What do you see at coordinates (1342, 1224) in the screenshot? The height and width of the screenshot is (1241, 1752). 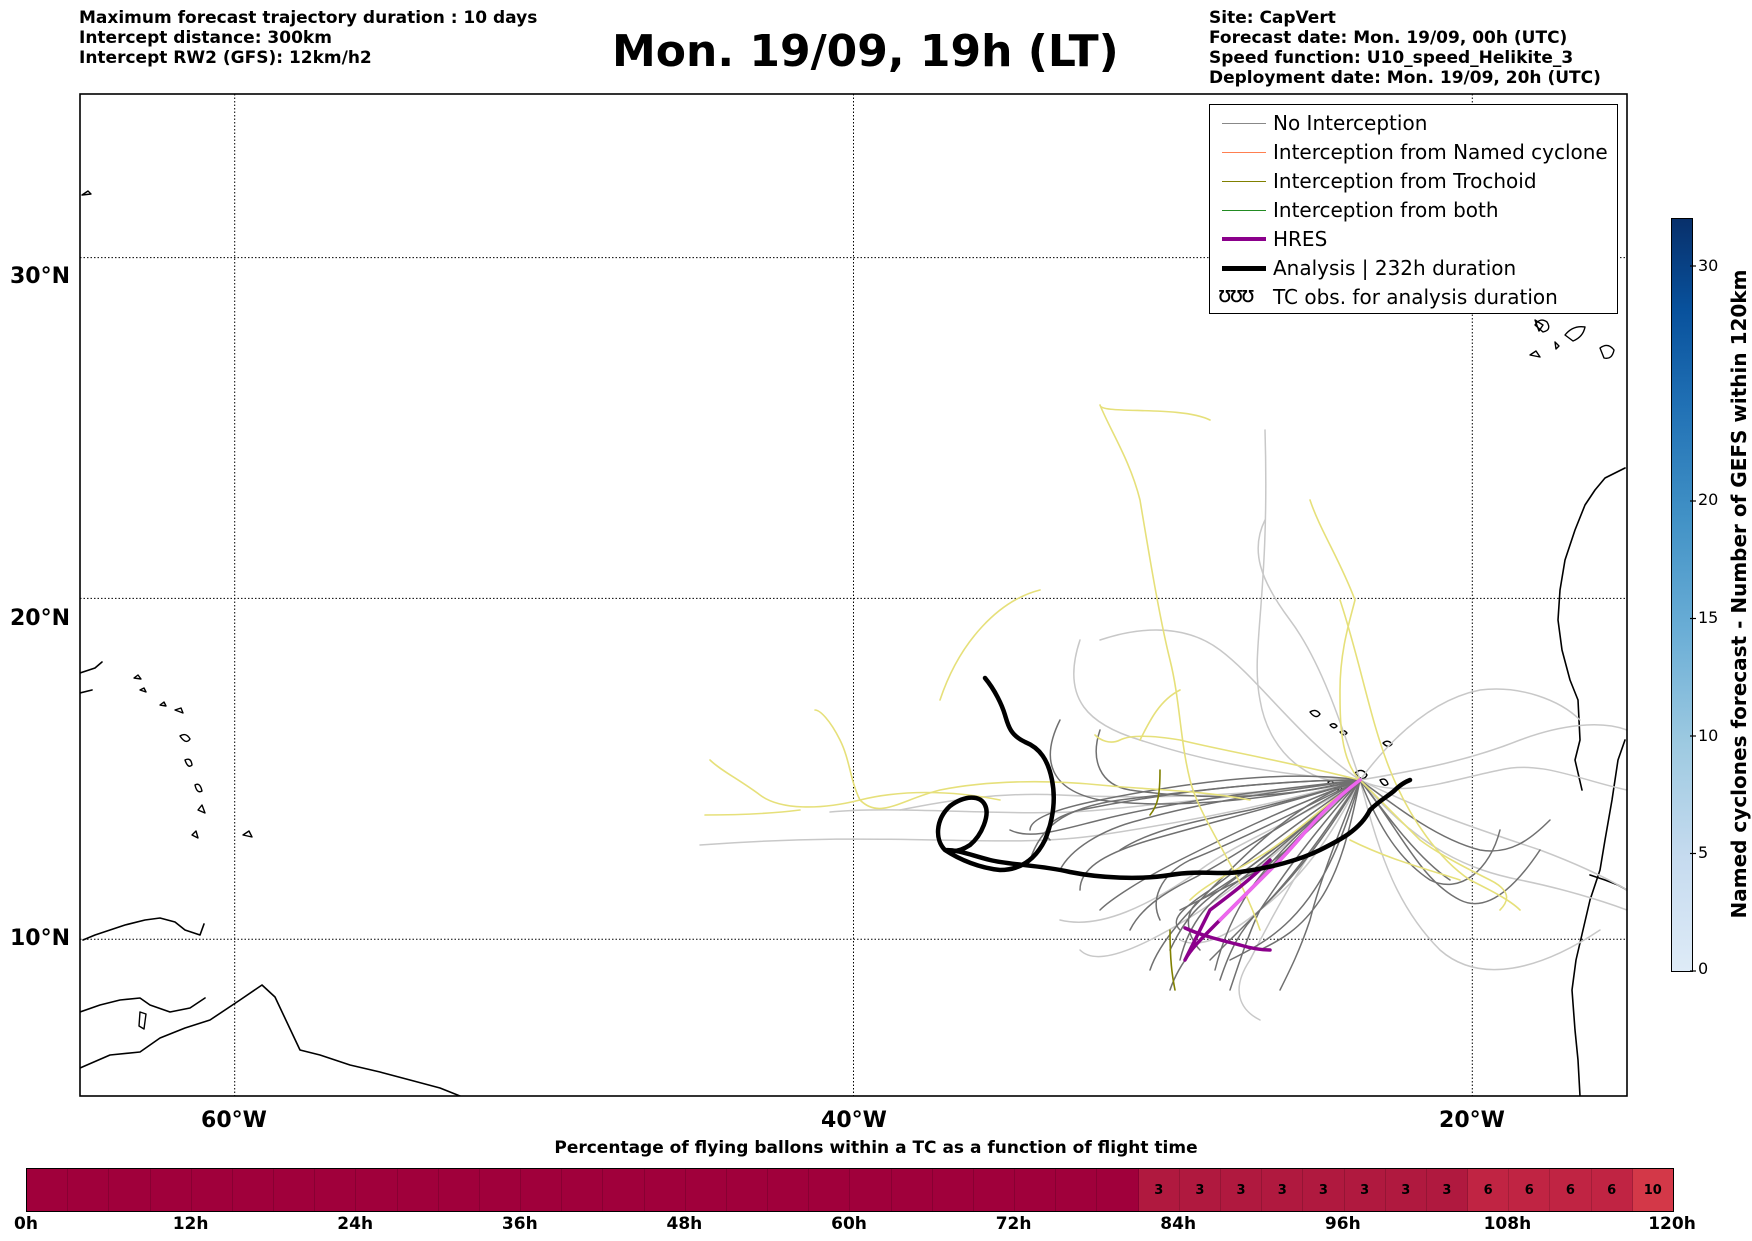 I see `timeline-label: 96h` at bounding box center [1342, 1224].